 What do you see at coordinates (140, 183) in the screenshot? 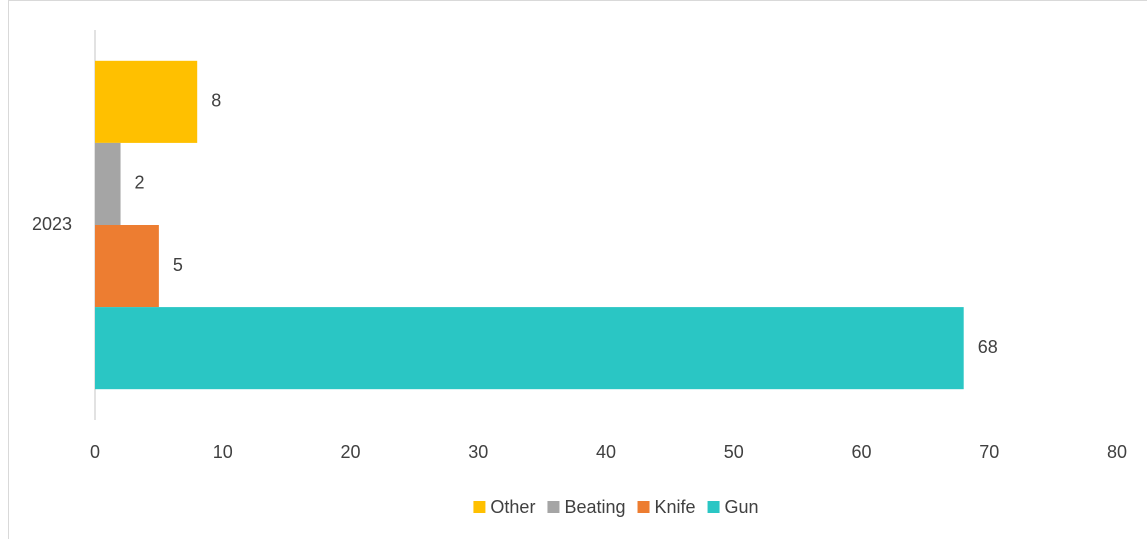
I see `value-label: 2` at bounding box center [140, 183].